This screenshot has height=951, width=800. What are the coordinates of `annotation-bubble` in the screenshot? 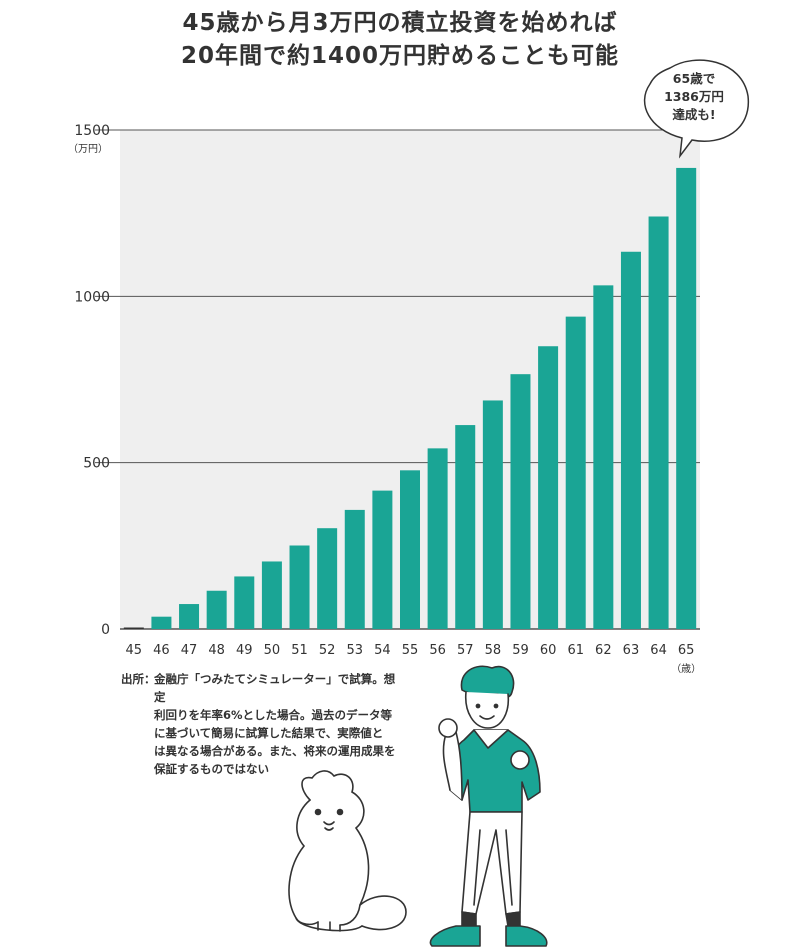 It's located at (696, 109).